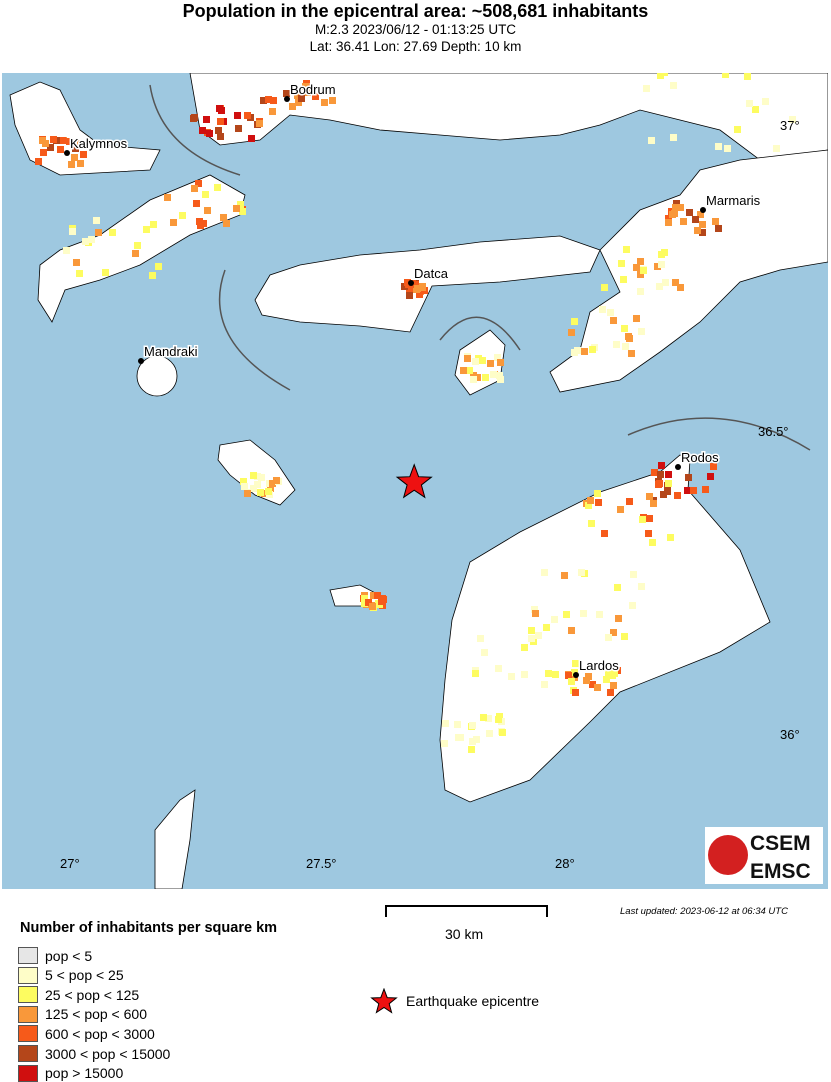 The height and width of the screenshot is (1082, 831). Describe the element at coordinates (688, 271) in the screenshot. I see `turkey-marmaris` at that location.